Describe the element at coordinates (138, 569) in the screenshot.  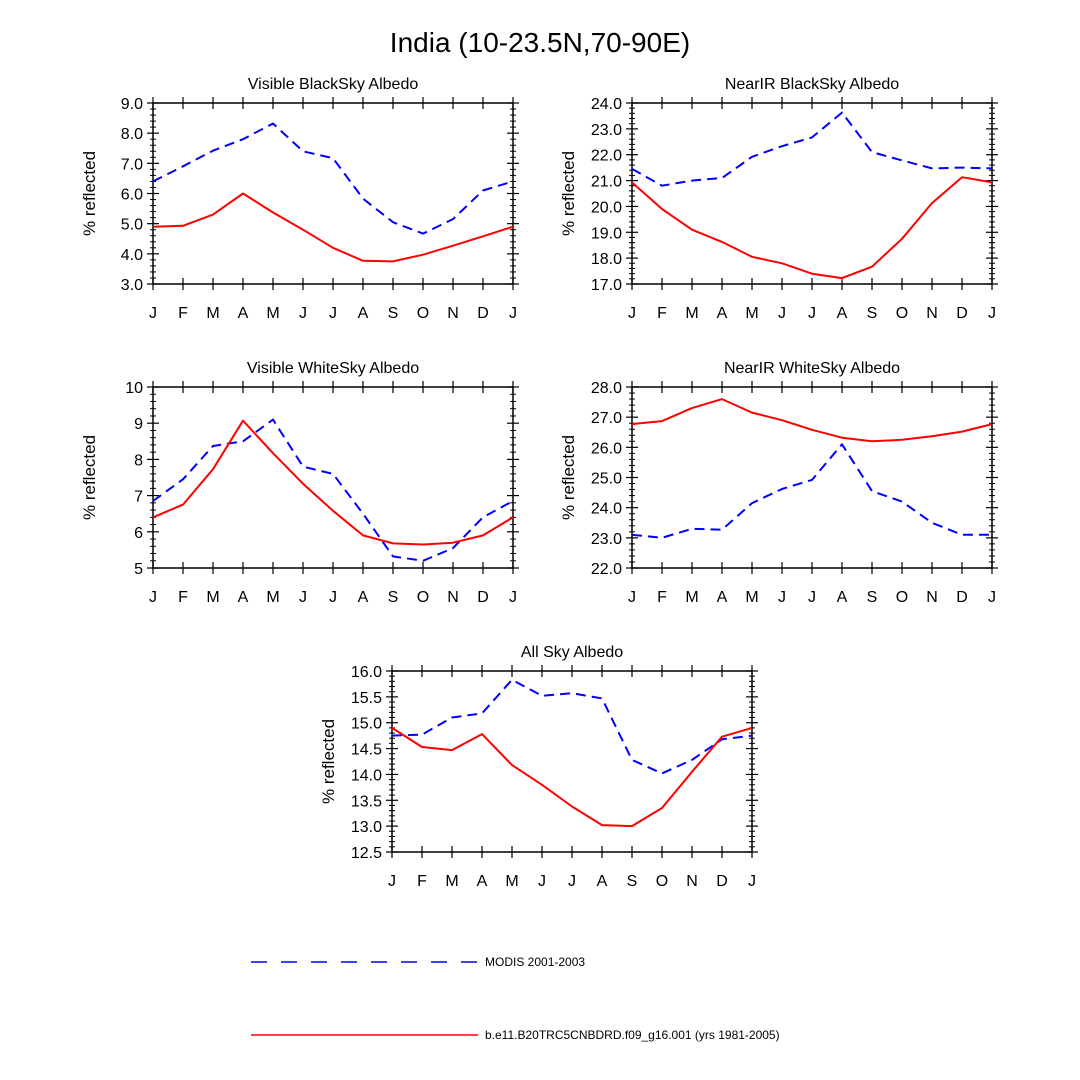
I see `y-tick-label: 5` at that location.